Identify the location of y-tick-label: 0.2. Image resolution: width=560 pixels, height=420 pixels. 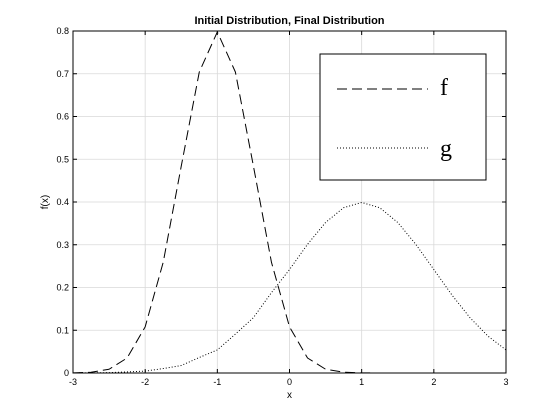
(62, 288).